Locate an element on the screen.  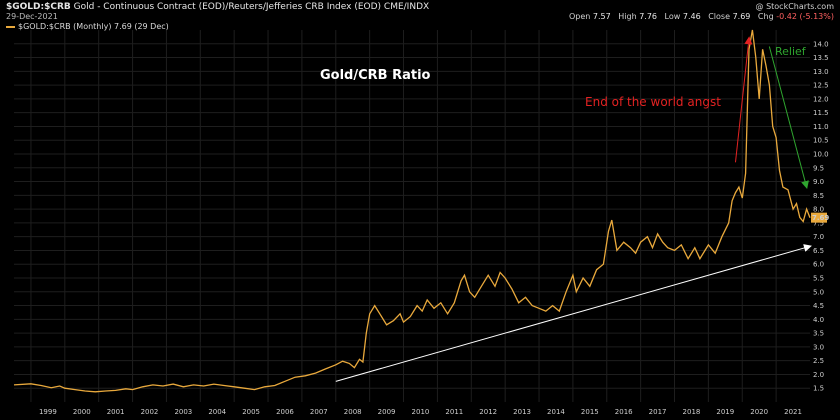
y-tick-label: 11.5 is located at coordinates (821, 113).